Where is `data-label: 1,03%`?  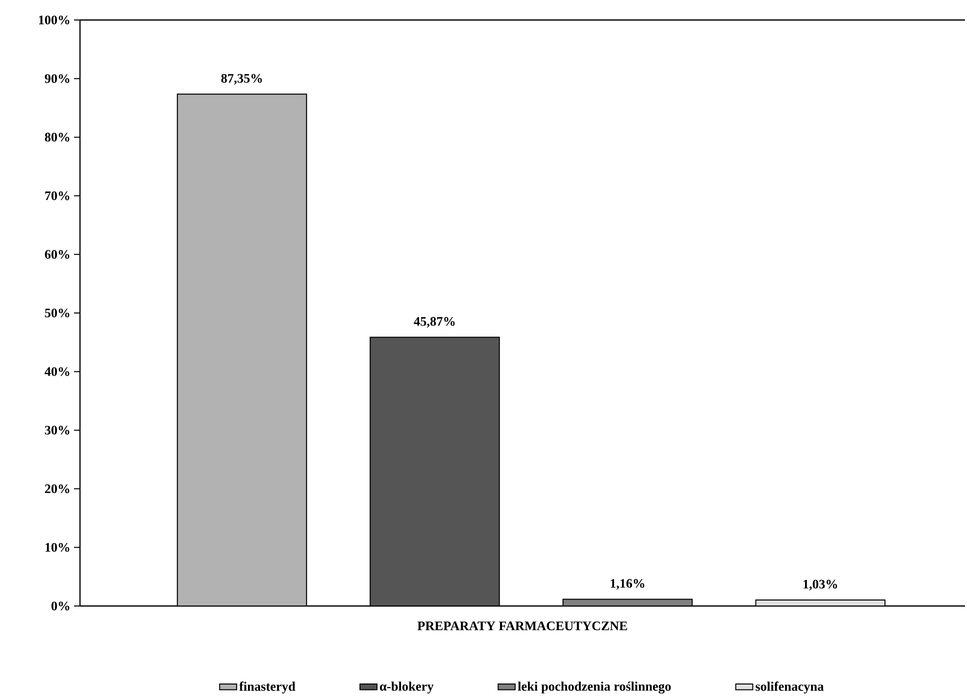
data-label: 1,03% is located at coordinates (821, 585).